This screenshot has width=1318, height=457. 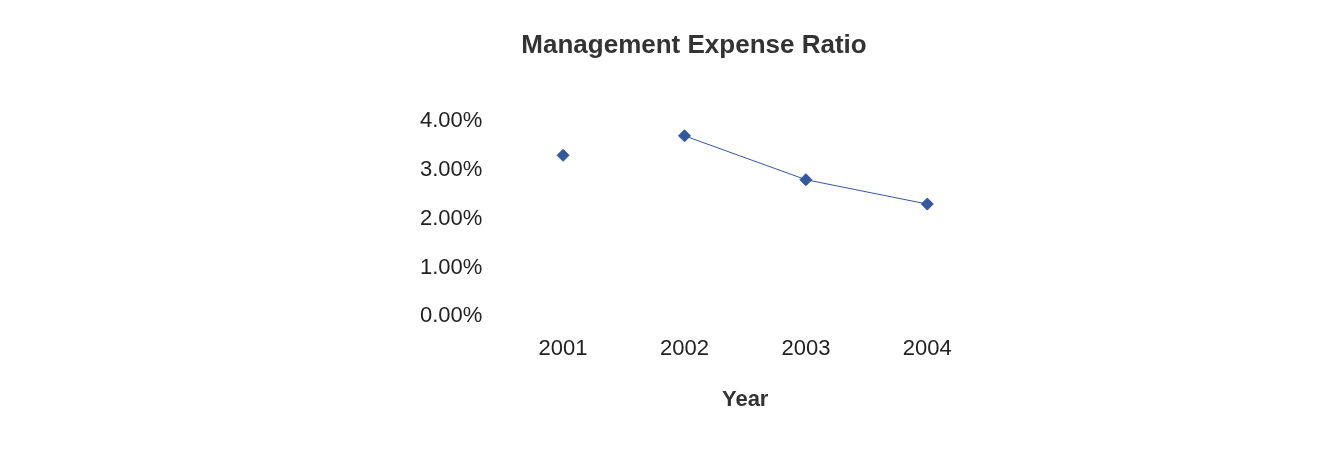 What do you see at coordinates (451, 169) in the screenshot?
I see `y-tick-label: 3.00%` at bounding box center [451, 169].